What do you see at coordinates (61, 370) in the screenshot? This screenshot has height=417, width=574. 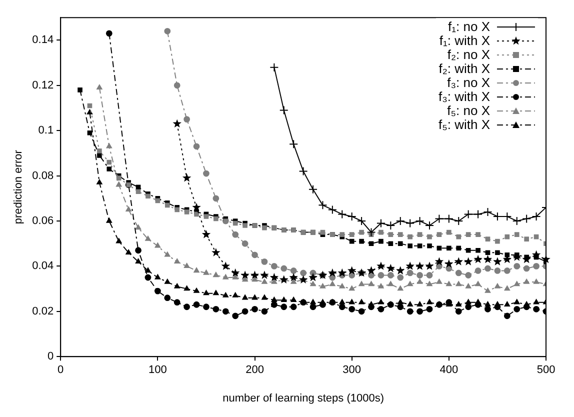 I see `x-tick-label: 0` at bounding box center [61, 370].